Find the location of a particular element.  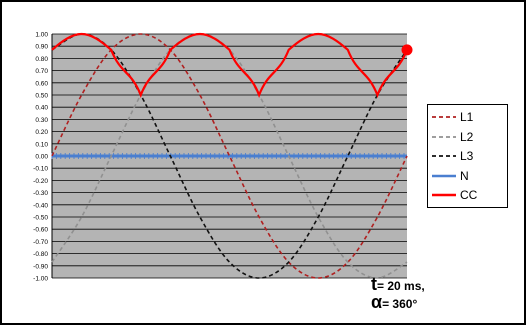

y-tick-label: -0.80 is located at coordinates (40, 254).